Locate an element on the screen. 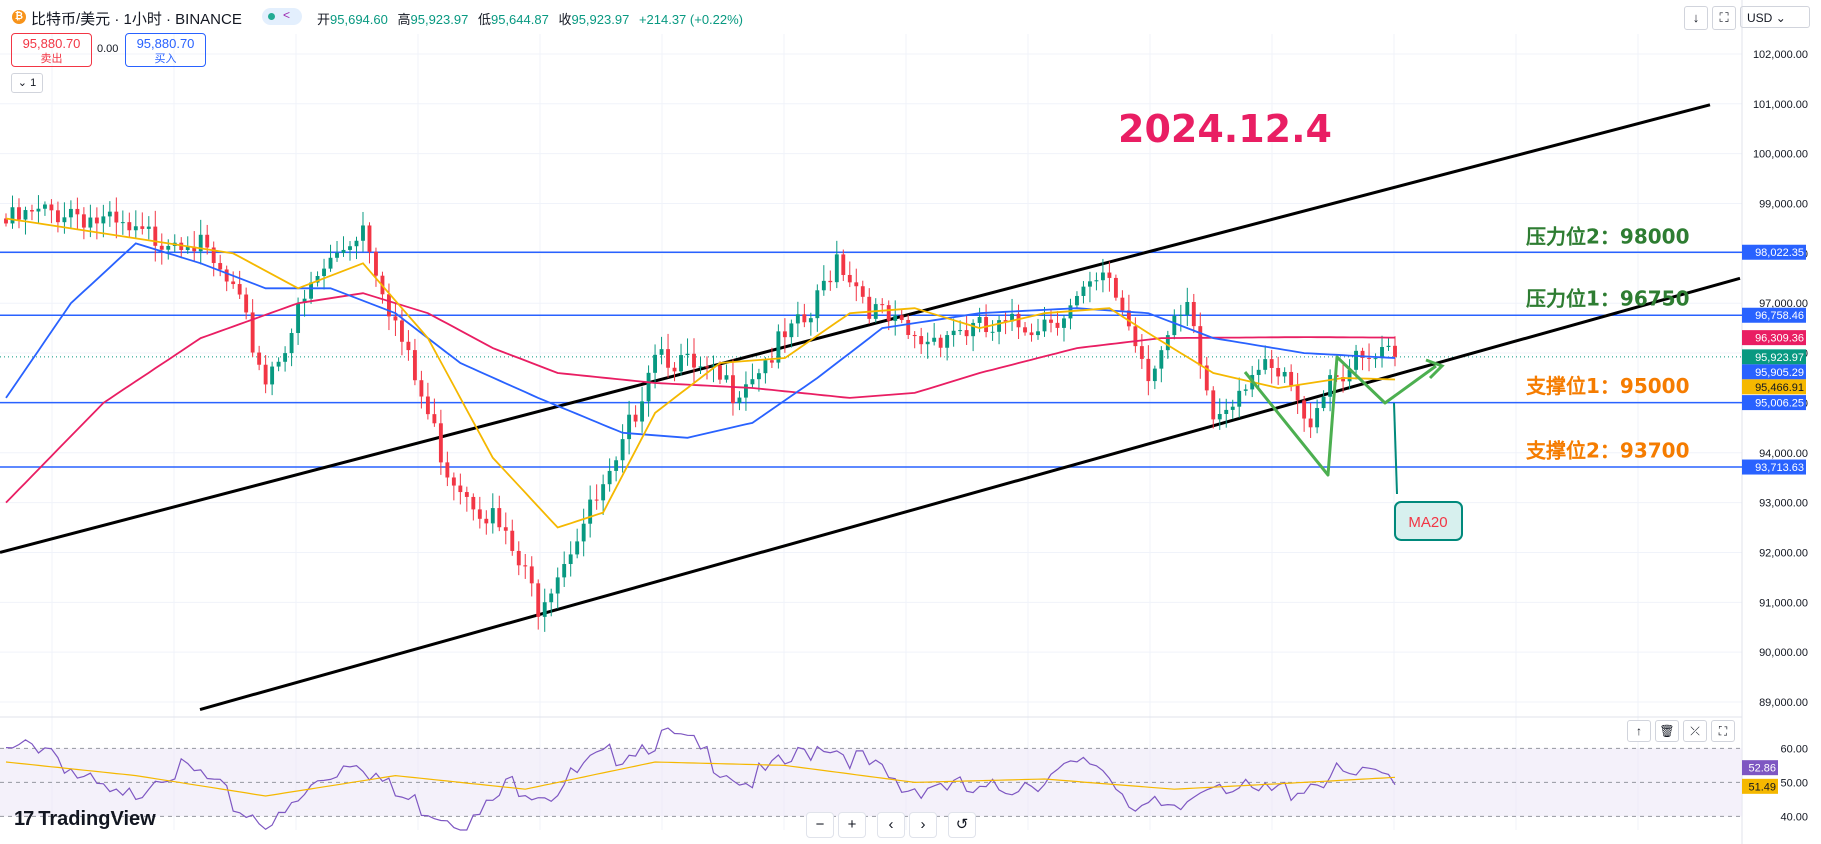 The width and height of the screenshot is (1821, 844). tradingview-logo: 17 TradingView is located at coordinates (85, 819).